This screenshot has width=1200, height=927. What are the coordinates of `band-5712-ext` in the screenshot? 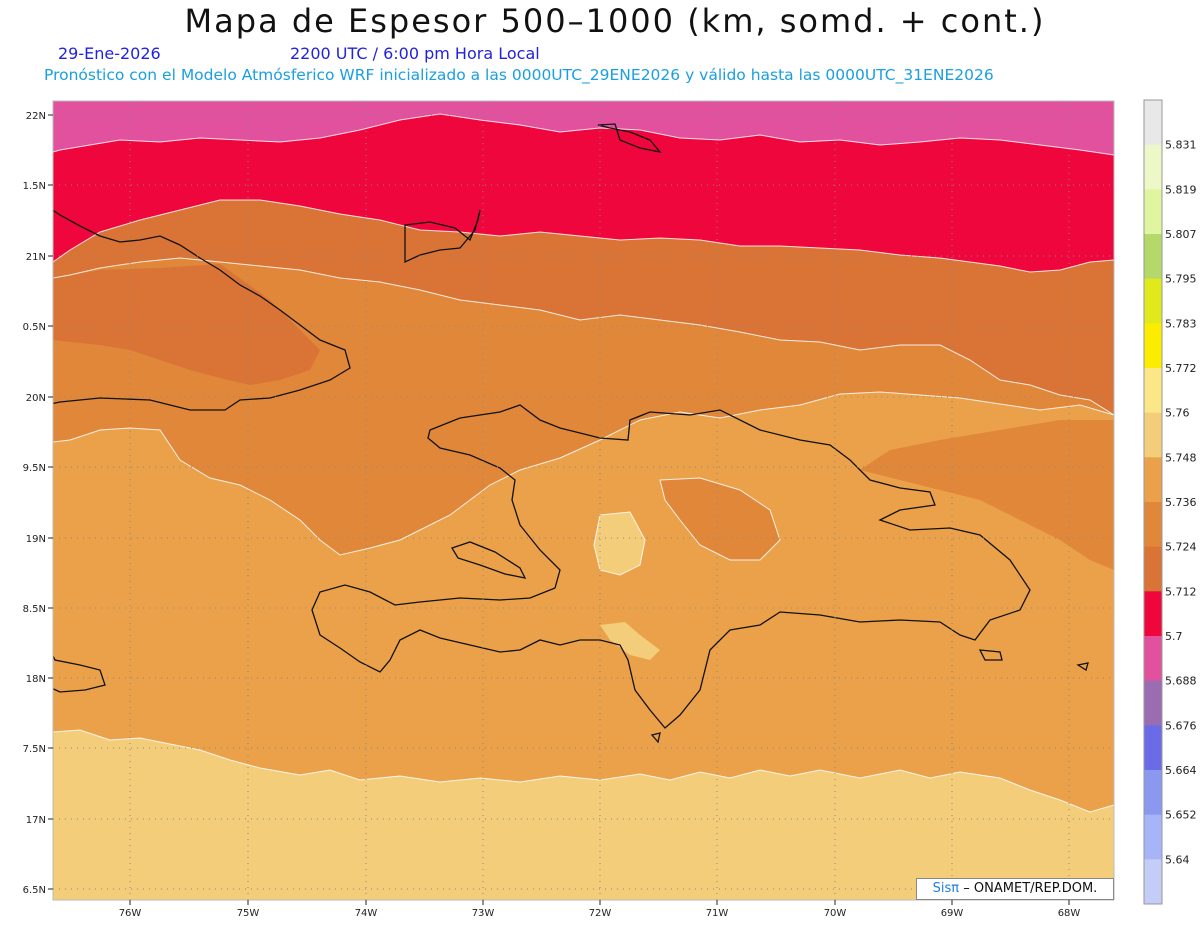 It's located at (186, 324).